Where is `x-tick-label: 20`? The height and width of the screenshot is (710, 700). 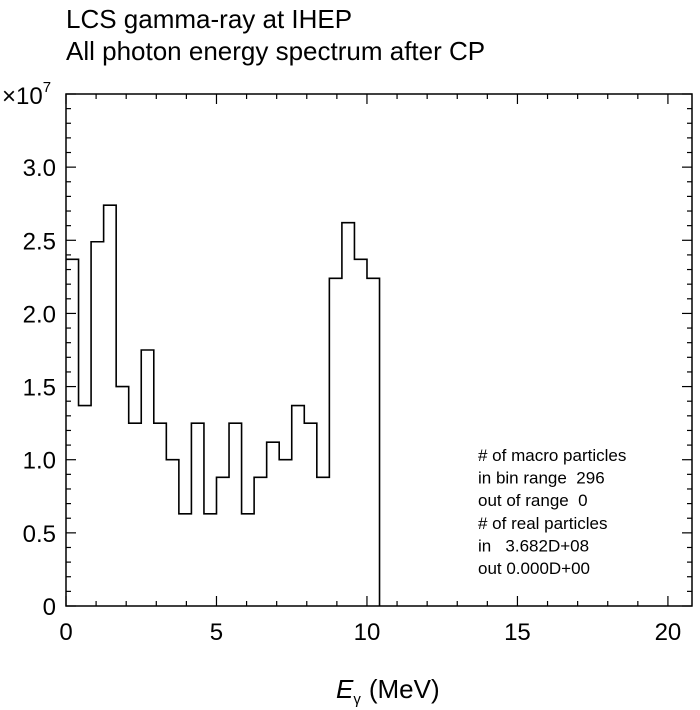 x-tick-label: 20 is located at coordinates (668, 632).